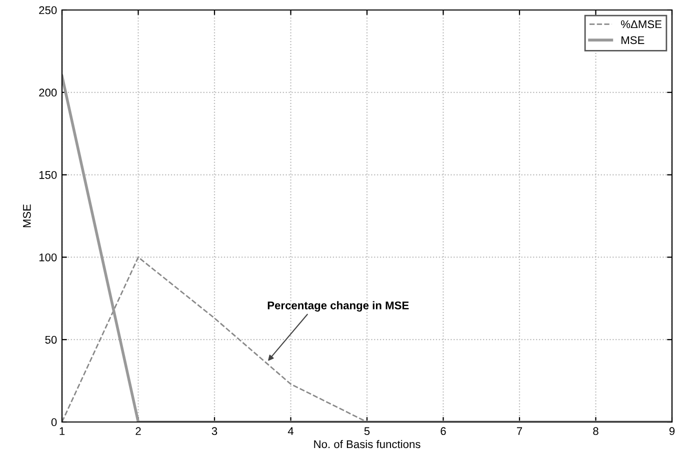 This screenshot has height=458, width=691. Describe the element at coordinates (48, 10) in the screenshot. I see `y-tick-label: 250` at that location.